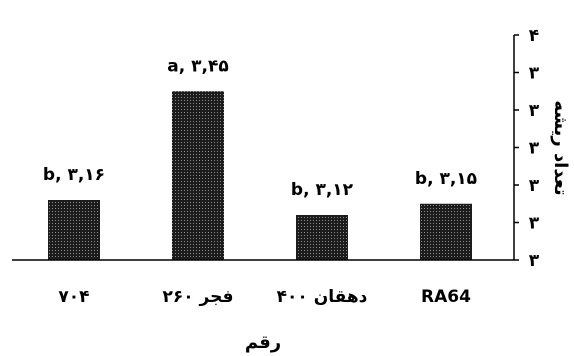 The width and height of the screenshot is (574, 356). What do you see at coordinates (197, 297) in the screenshot?
I see `category-label: فجر ۲۶۰` at bounding box center [197, 297].